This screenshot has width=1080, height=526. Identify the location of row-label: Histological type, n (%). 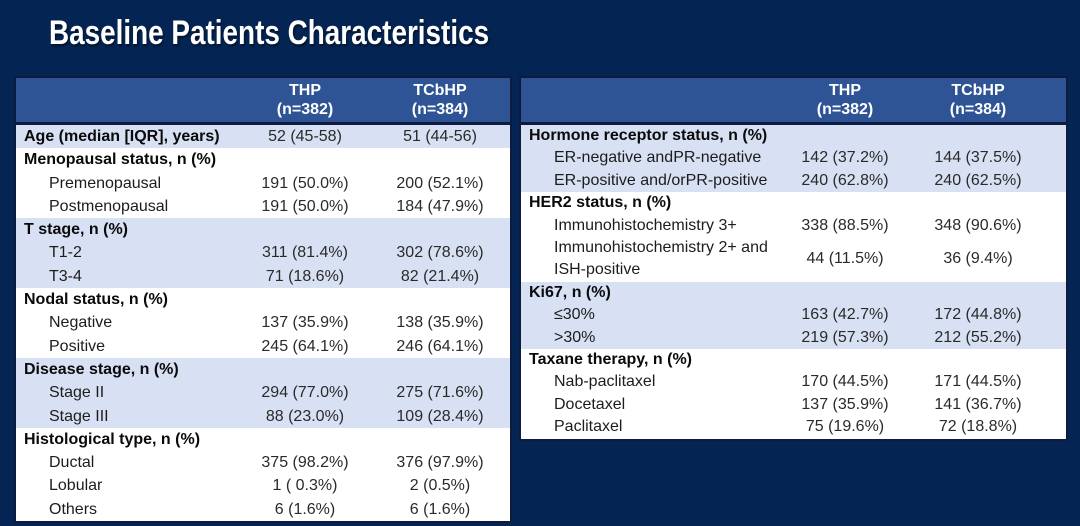
(127, 439).